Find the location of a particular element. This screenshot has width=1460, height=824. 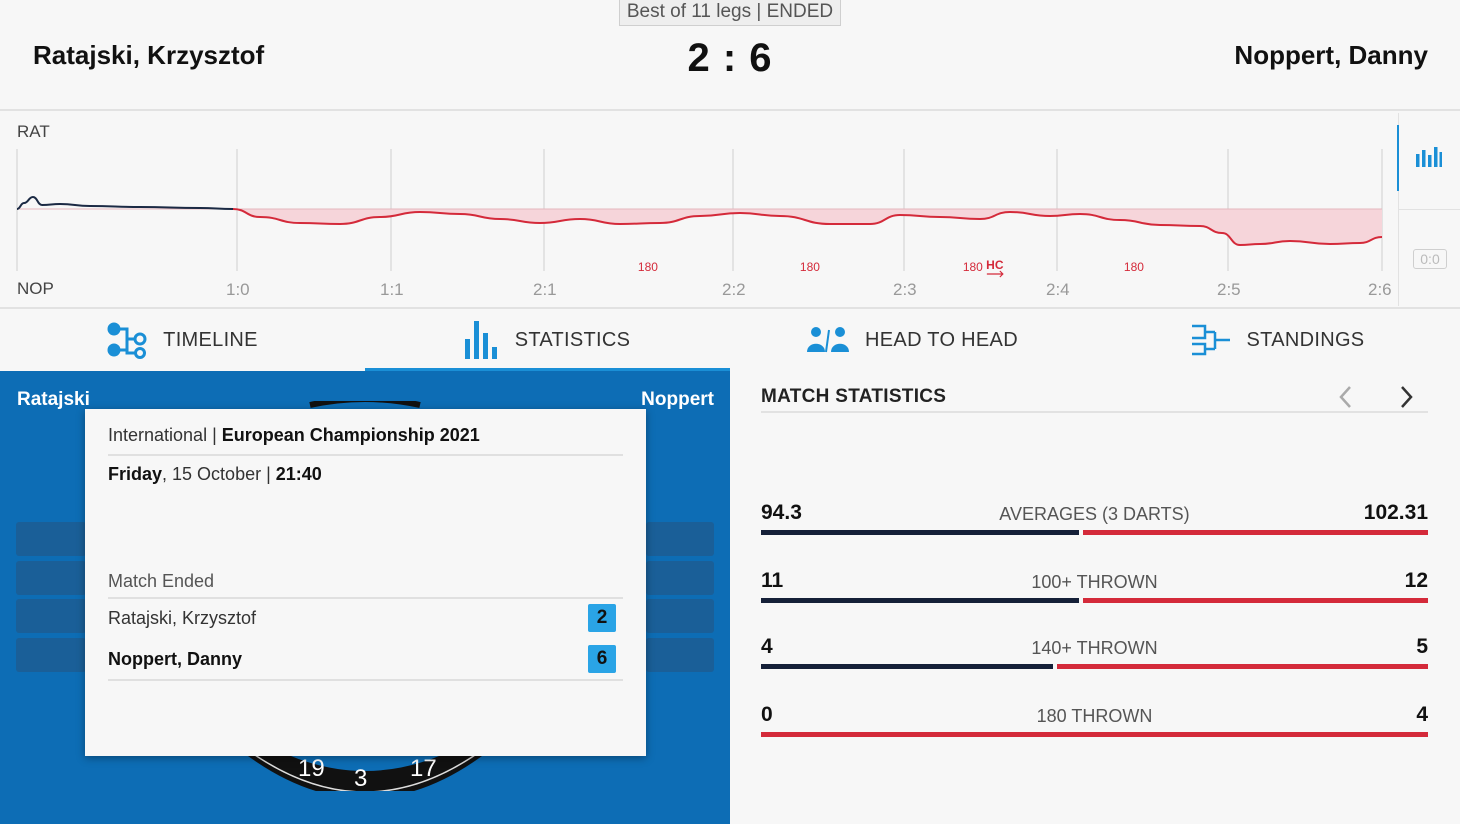

stat-away-value: 102.31 is located at coordinates (1395, 512).